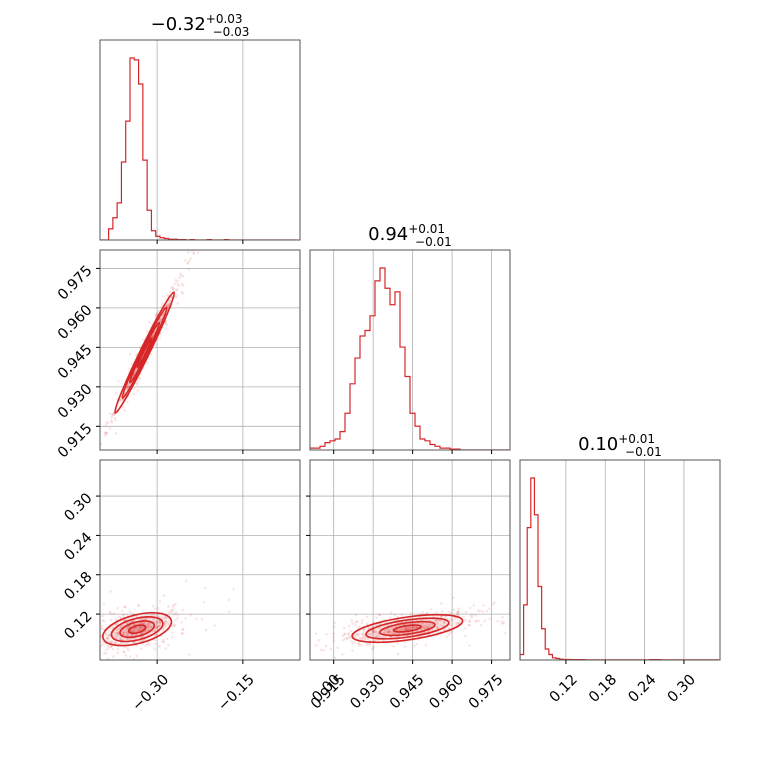 The height and width of the screenshot is (760, 760). I want to click on histogram-line, so click(619, 568).